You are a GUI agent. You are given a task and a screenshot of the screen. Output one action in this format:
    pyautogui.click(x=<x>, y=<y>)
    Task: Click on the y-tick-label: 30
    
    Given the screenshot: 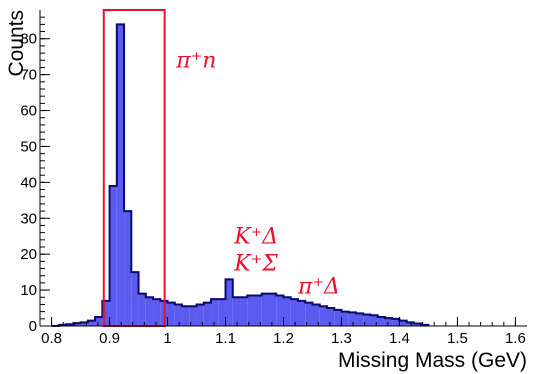 What is the action you would take?
    pyautogui.click(x=28, y=218)
    